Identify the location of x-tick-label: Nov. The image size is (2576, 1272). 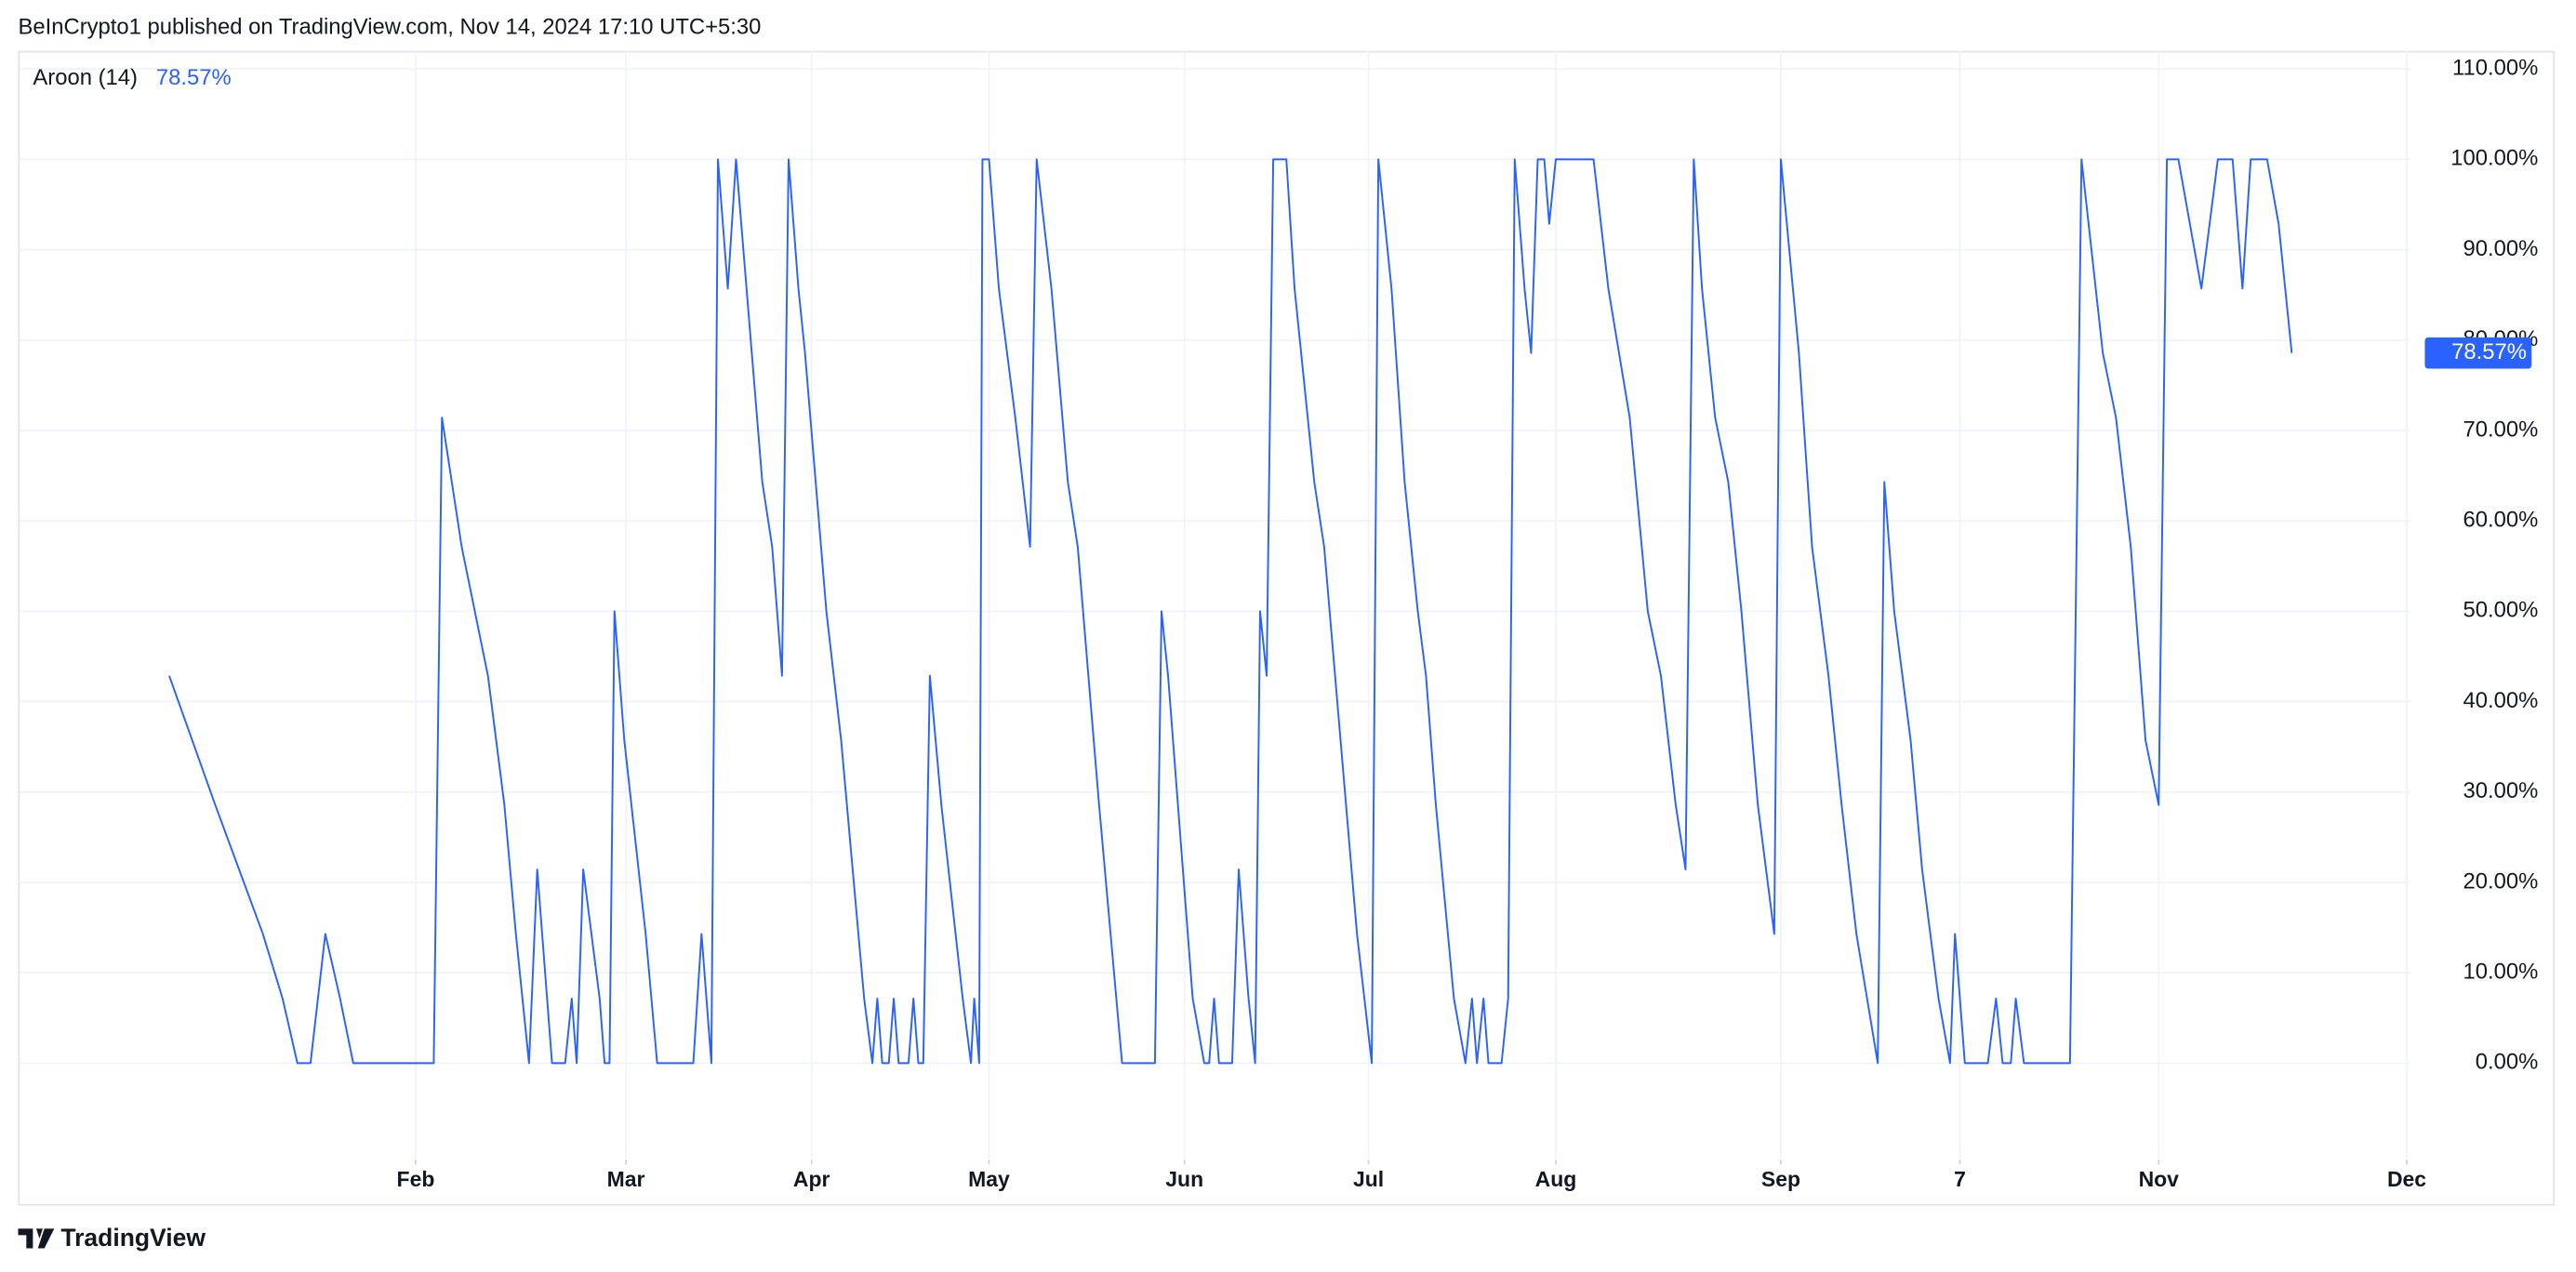
(2159, 1179).